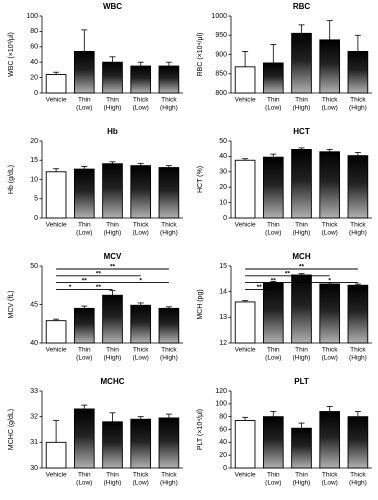 This screenshot has width=378, height=500. What do you see at coordinates (223, 417) in the screenshot?
I see `y-tick-label: 80` at bounding box center [223, 417].